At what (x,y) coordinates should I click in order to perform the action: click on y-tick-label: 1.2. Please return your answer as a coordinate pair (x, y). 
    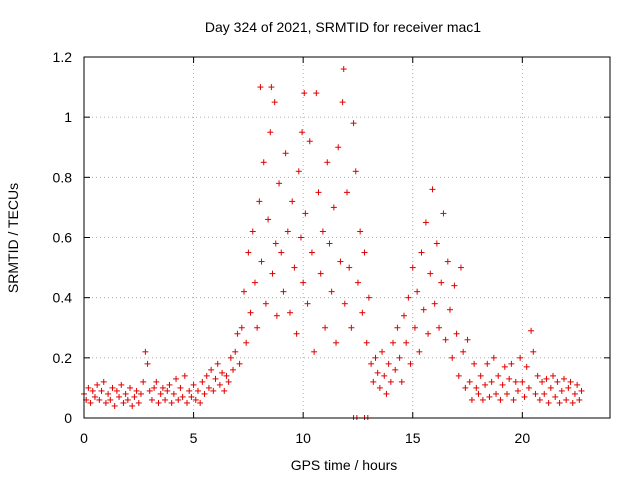
    Looking at the image, I should click on (63, 57).